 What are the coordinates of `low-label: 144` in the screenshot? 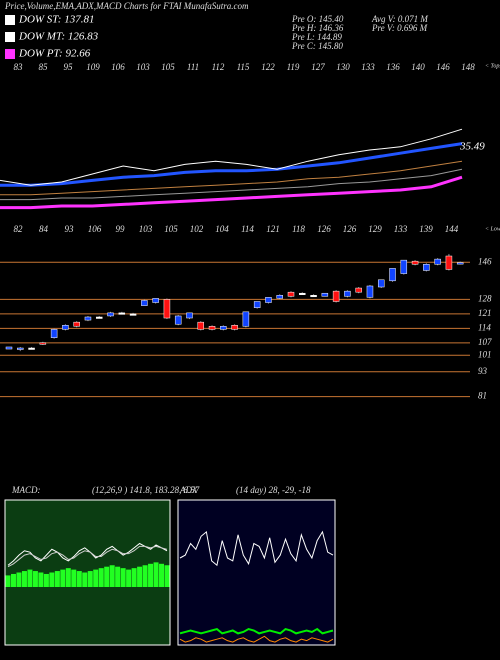 It's located at (452, 229).